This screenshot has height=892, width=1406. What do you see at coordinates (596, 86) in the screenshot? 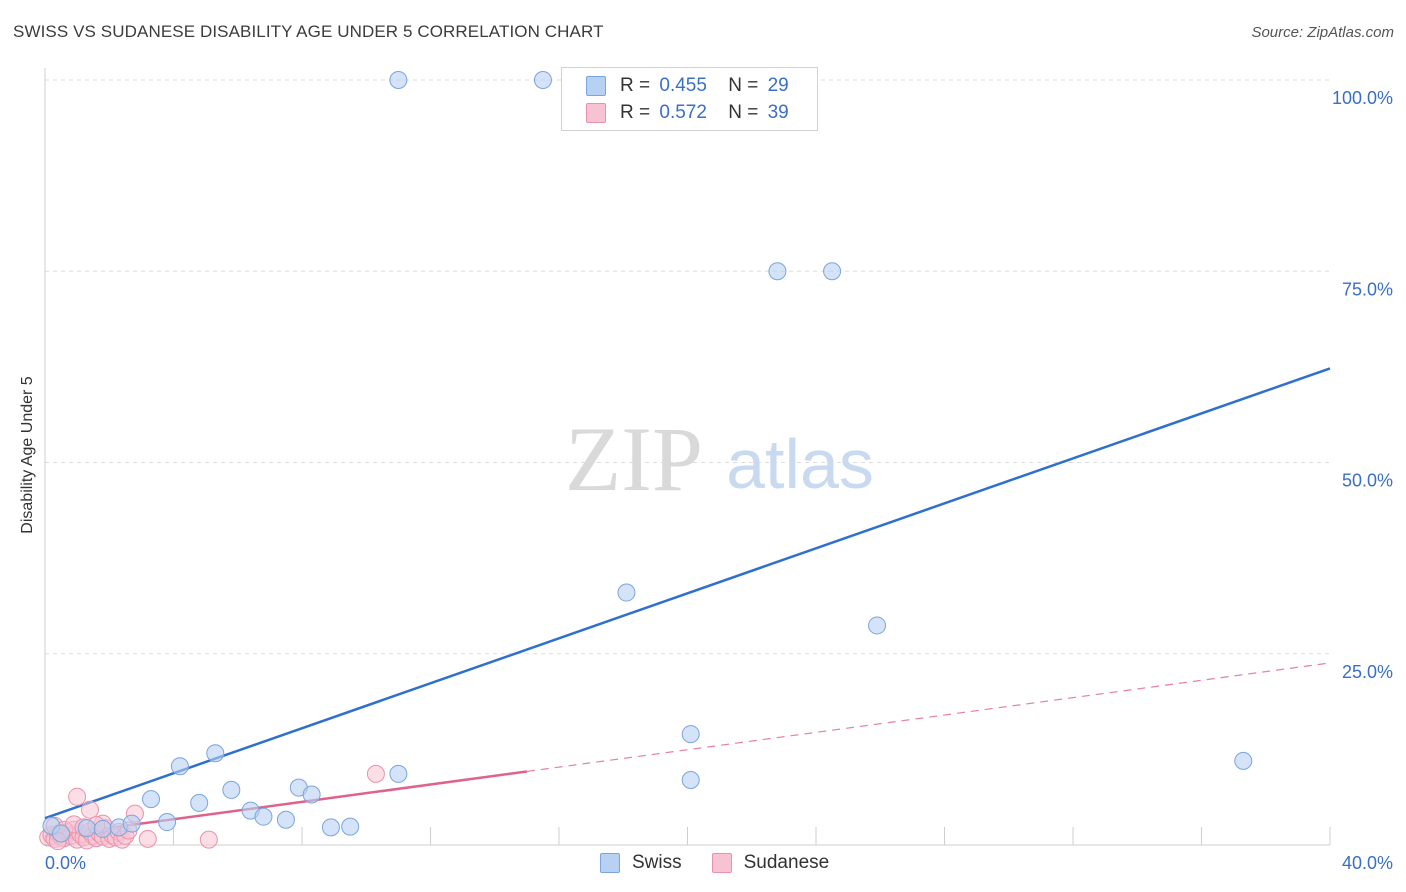
I see `swiss-swatch` at bounding box center [596, 86].